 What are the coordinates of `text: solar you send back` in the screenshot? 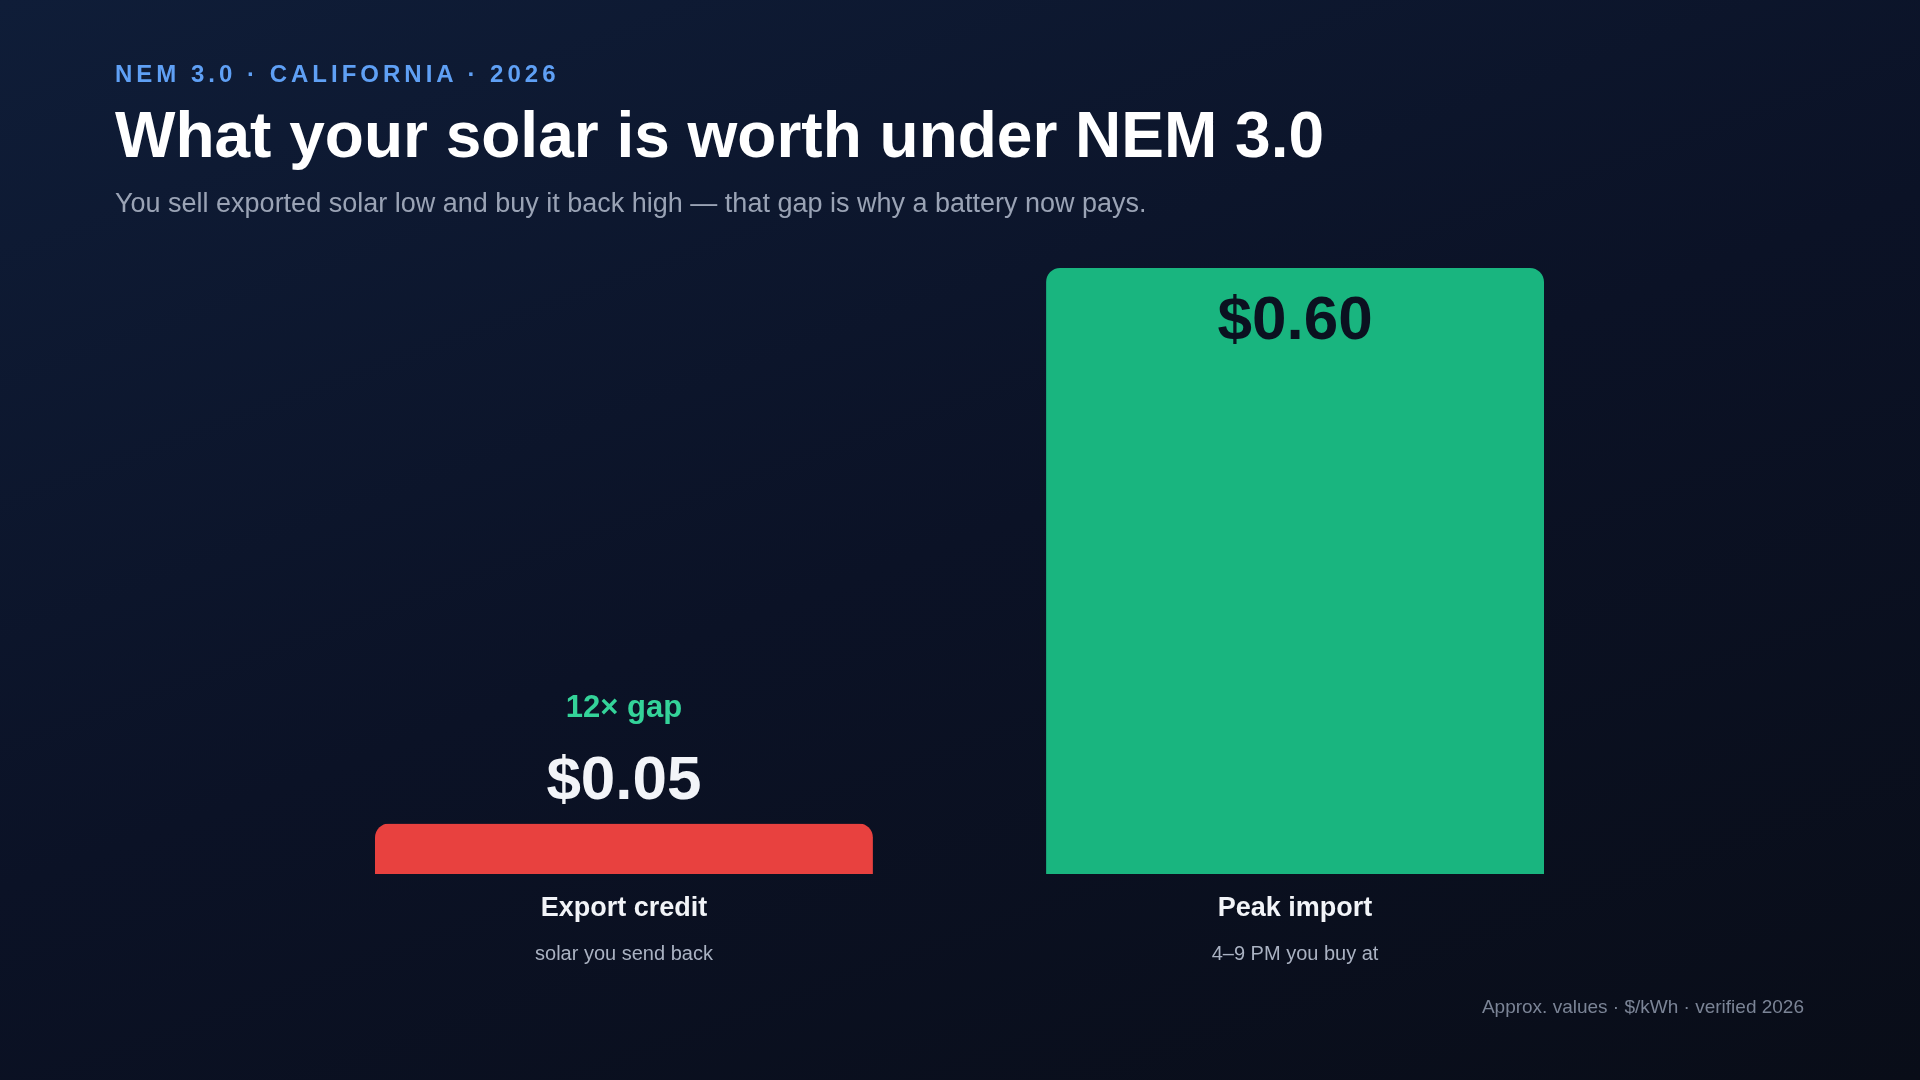 It's located at (624, 953).